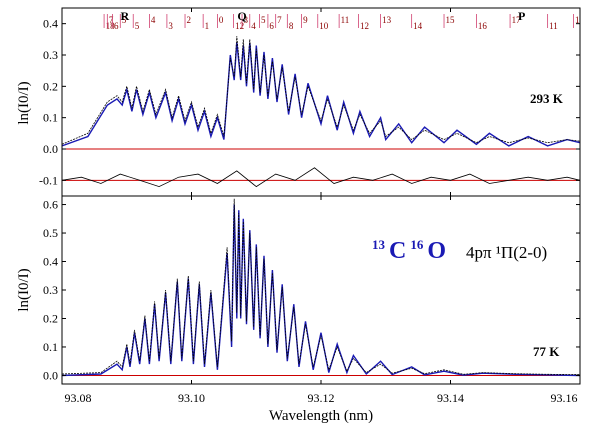 Image resolution: width=600 pixels, height=428 pixels. What do you see at coordinates (189, 20) in the screenshot?
I see `j-marker-label: 2` at bounding box center [189, 20].